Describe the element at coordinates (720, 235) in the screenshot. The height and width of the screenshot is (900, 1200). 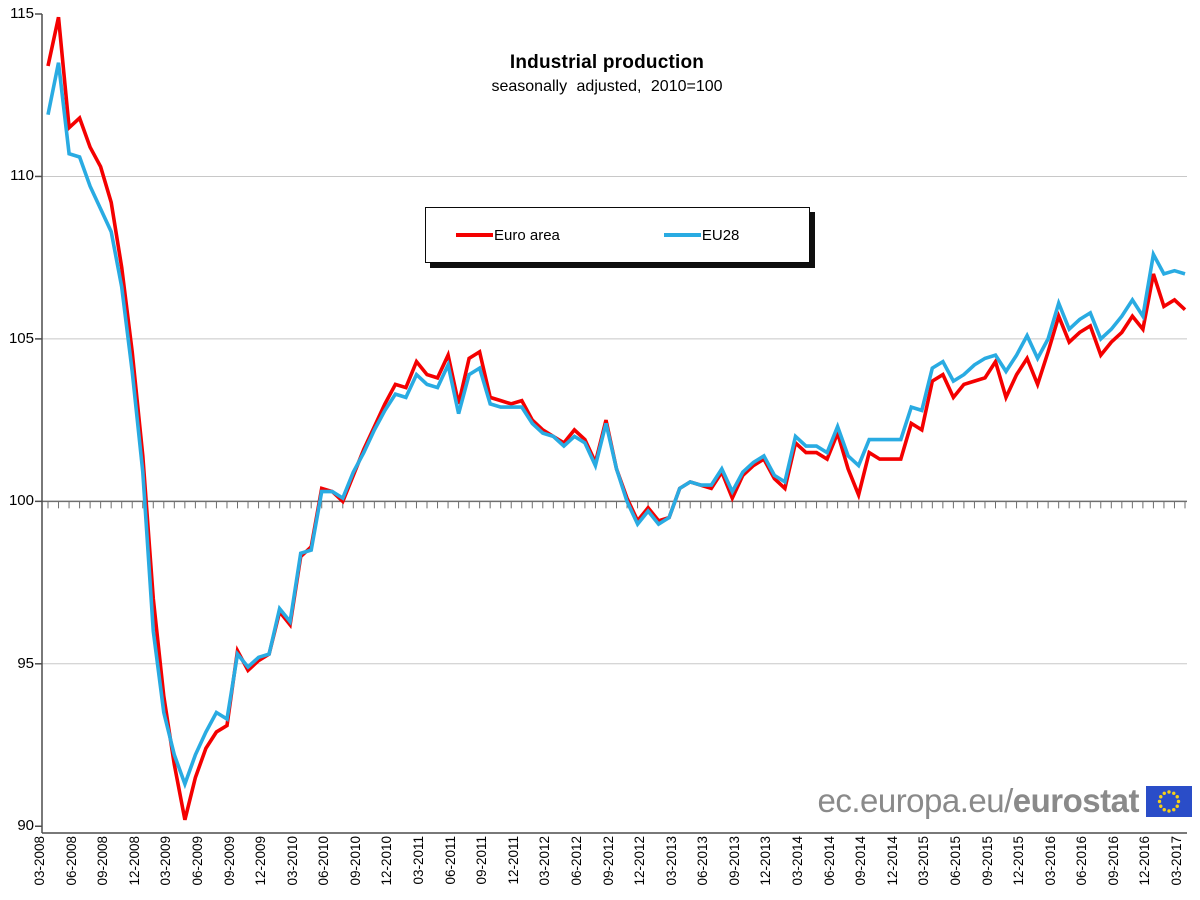
I see `legend-label-eu28: EU28` at that location.